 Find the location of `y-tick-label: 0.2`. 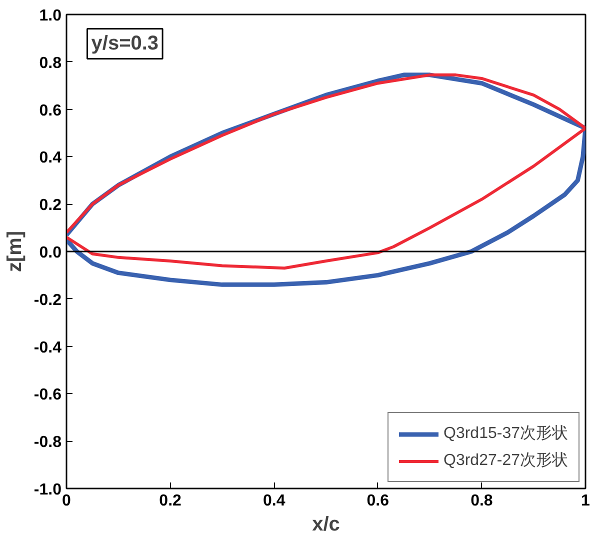

y-tick-label: 0.2 is located at coordinates (50, 205).